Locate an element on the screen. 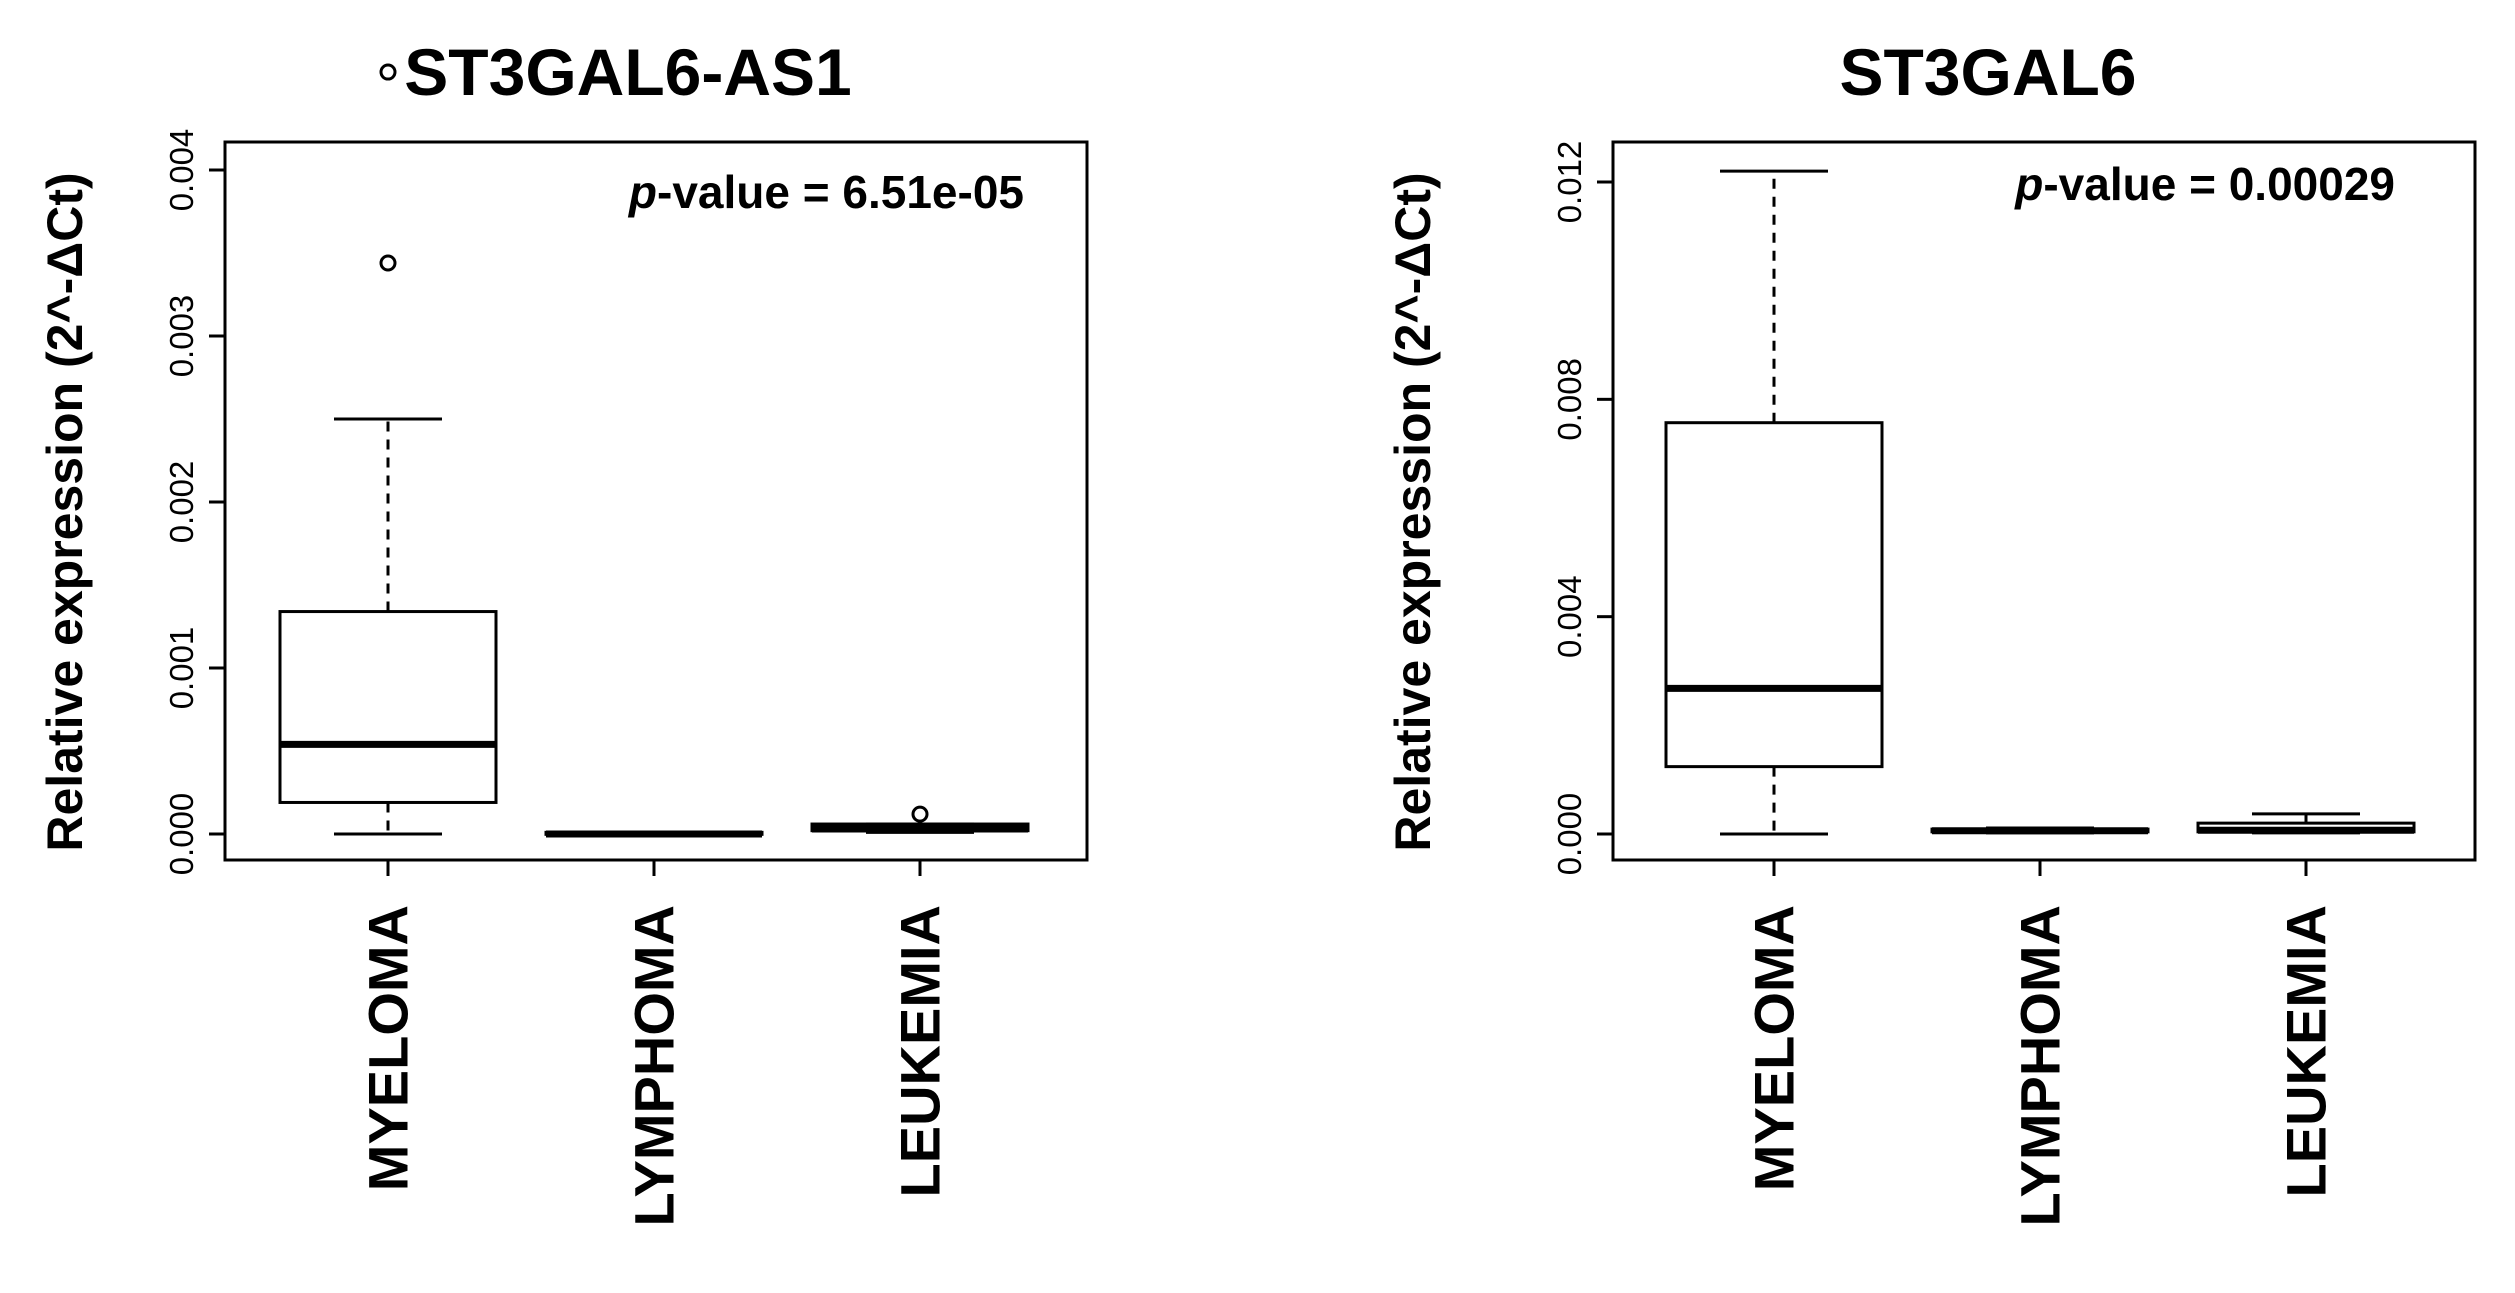 The width and height of the screenshot is (2515, 1293). y-axis: 0.000 0.001 0.002 0.003 0.004 is located at coordinates (195, 502).